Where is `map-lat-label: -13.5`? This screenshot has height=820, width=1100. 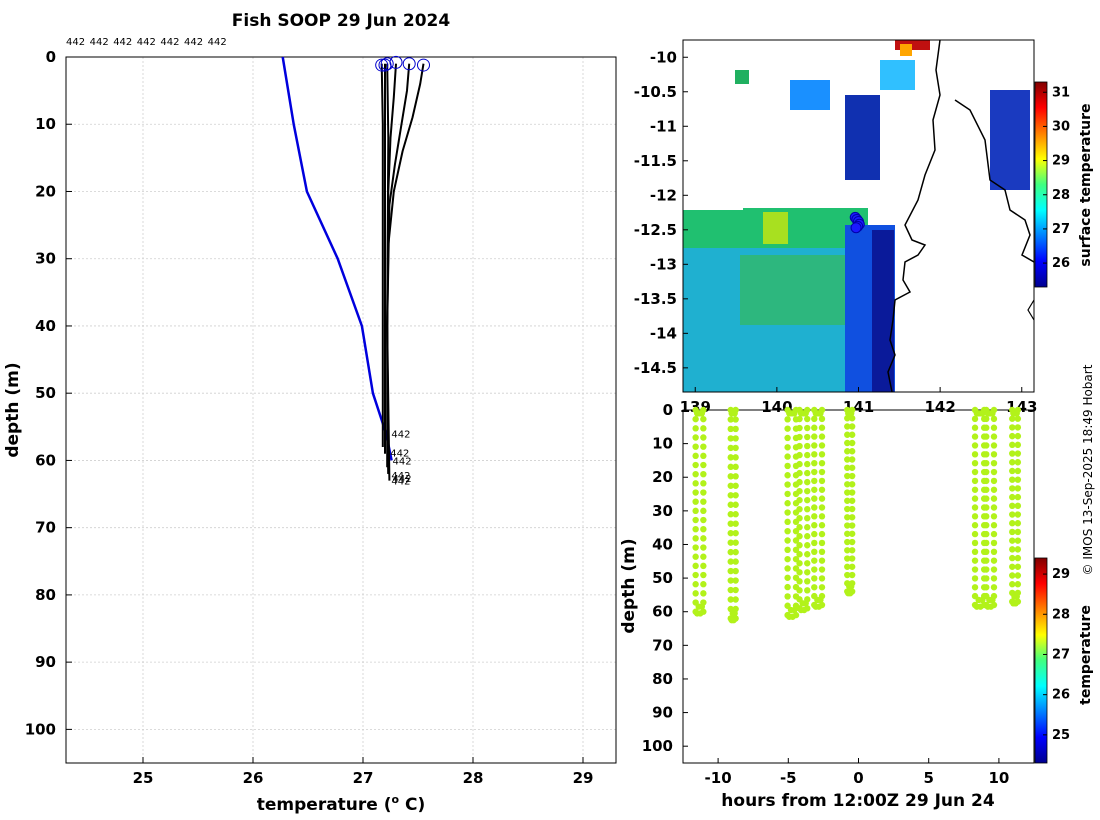
map-lat-label: -13.5 is located at coordinates (655, 299).